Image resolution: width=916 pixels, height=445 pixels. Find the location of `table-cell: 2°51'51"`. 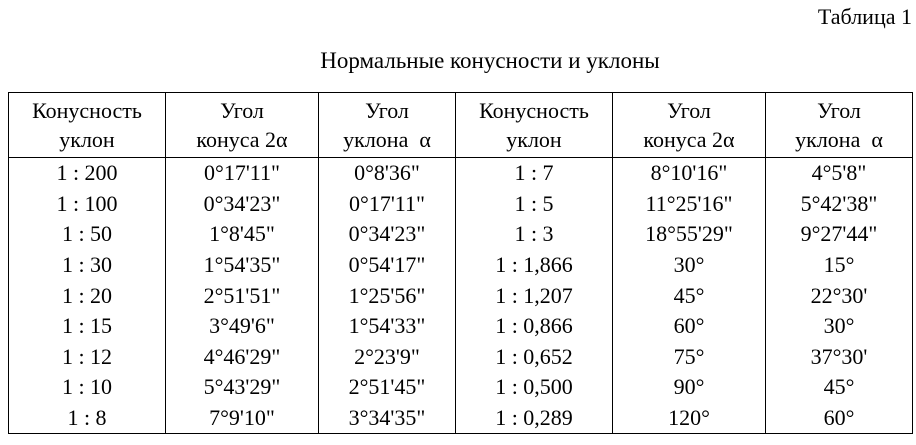

table-cell: 2°51'51" is located at coordinates (242, 295).